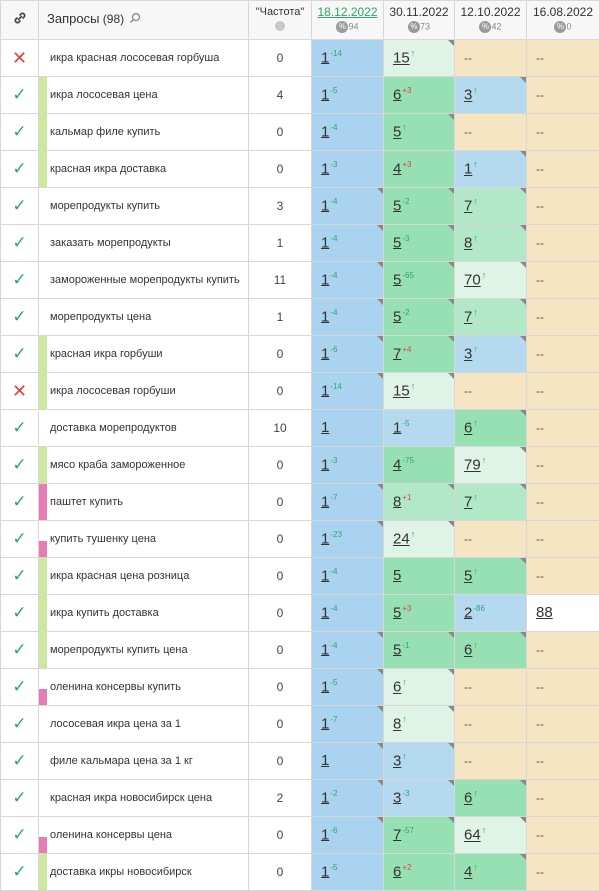  What do you see at coordinates (419, 391) in the screenshot?
I see `position-cell: 15↑` at bounding box center [419, 391].